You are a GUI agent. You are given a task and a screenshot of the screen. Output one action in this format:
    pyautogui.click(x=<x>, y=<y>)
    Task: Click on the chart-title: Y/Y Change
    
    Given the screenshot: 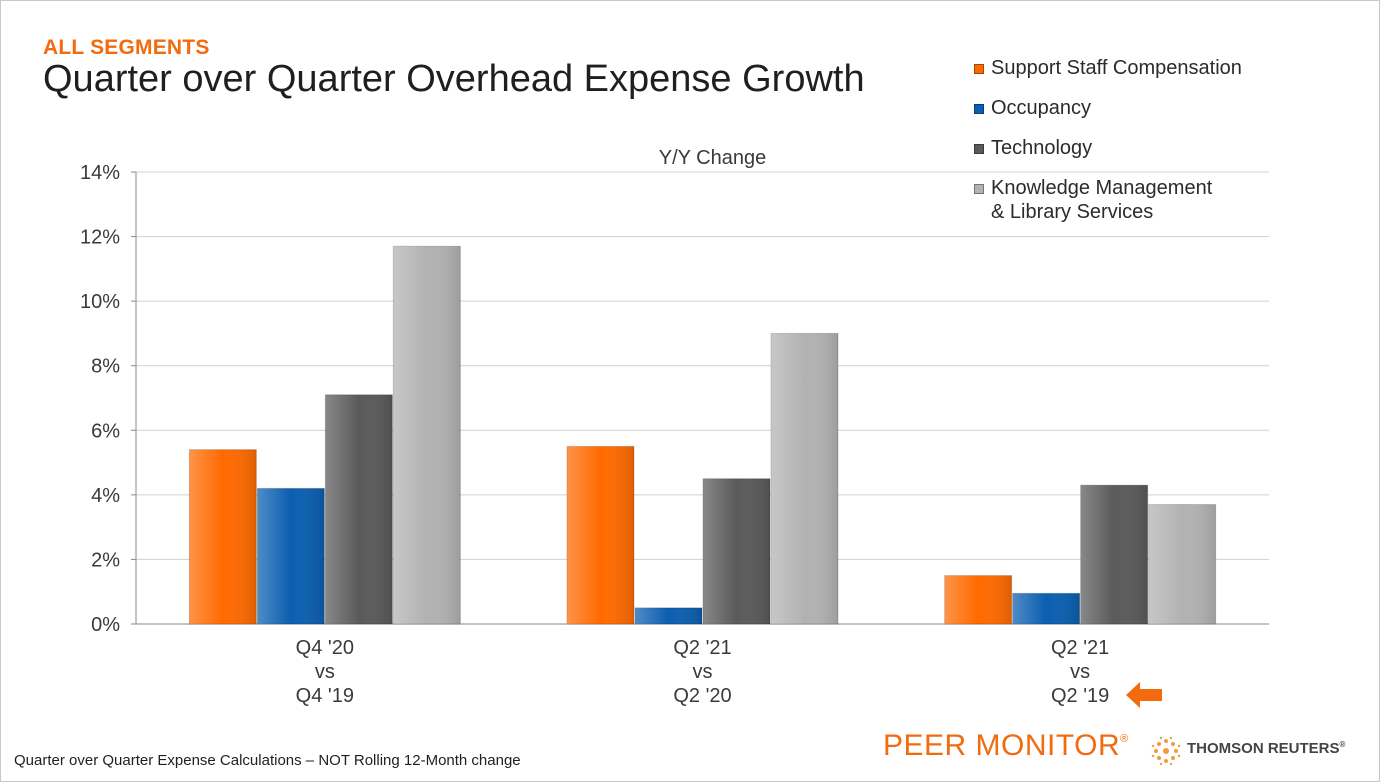 What is the action you would take?
    pyautogui.click(x=713, y=158)
    